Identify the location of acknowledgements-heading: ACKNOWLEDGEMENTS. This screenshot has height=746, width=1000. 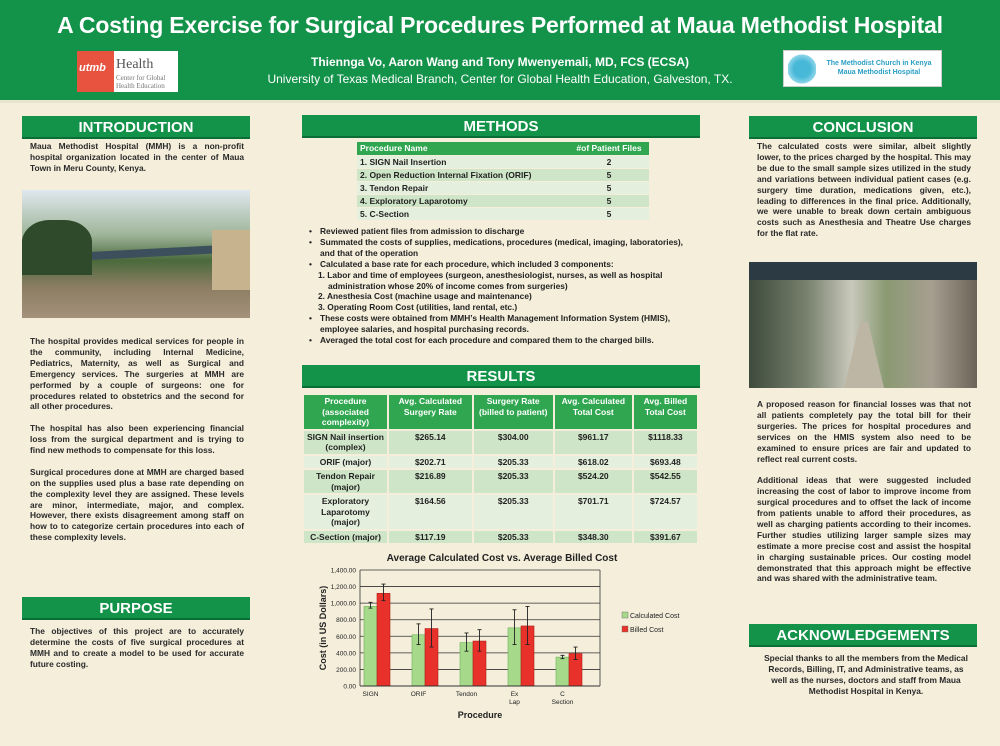
(863, 635).